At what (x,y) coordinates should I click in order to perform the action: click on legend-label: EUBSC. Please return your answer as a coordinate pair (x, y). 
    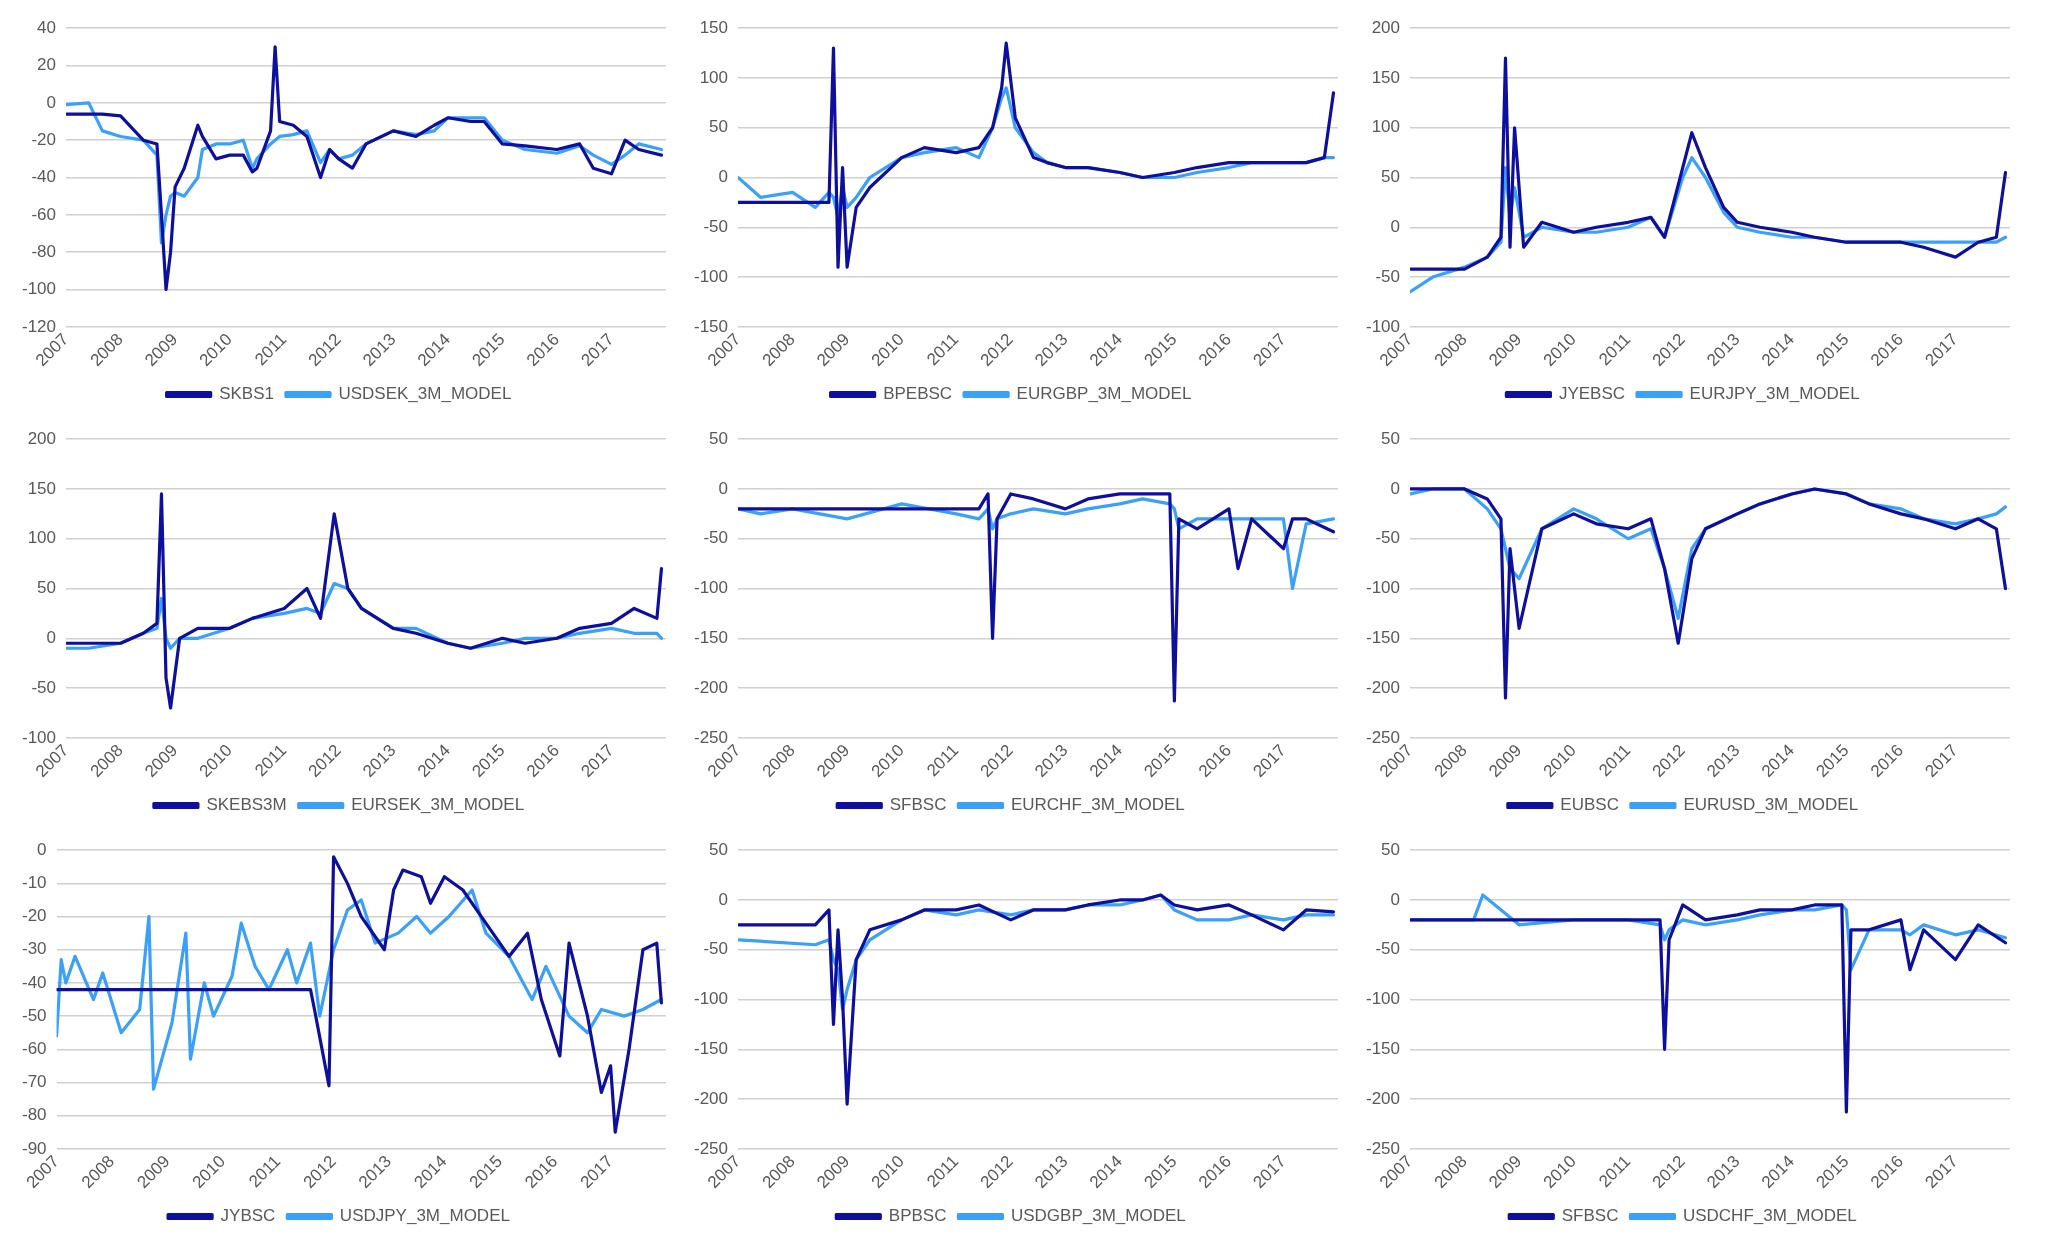
    Looking at the image, I should click on (1589, 805).